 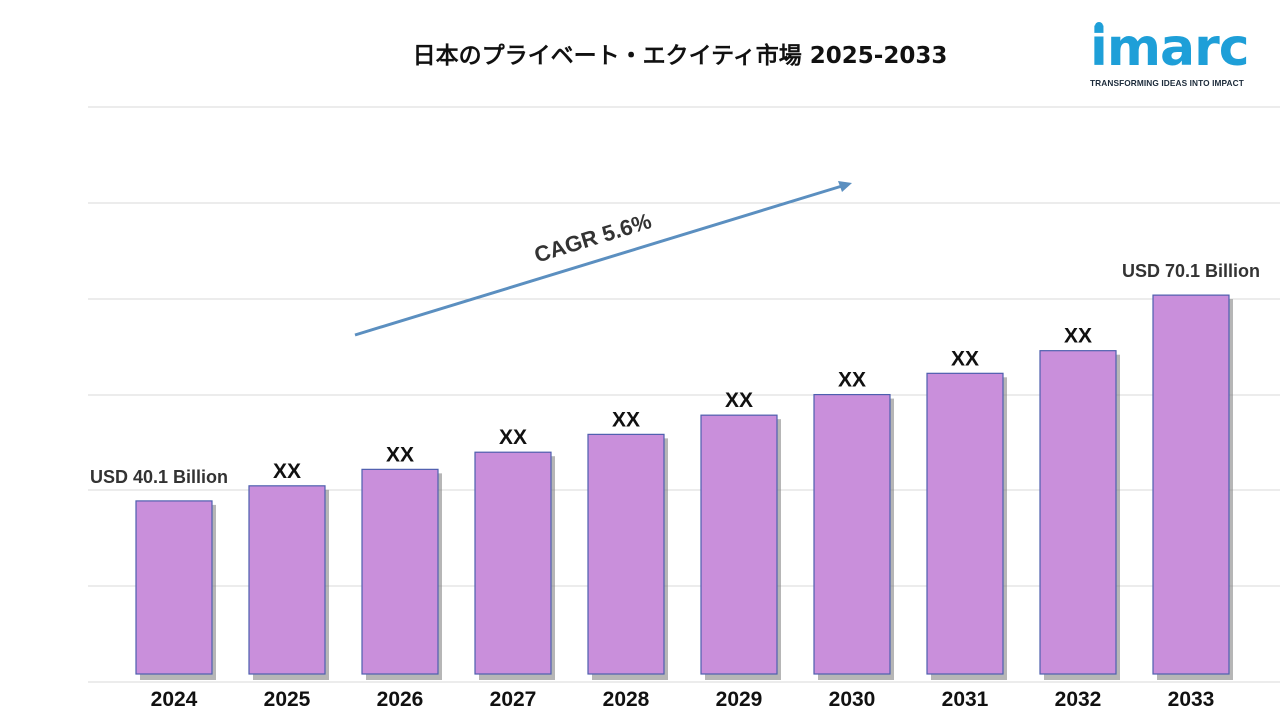 What do you see at coordinates (1191, 699) in the screenshot?
I see `x-tick-2033: 2033` at bounding box center [1191, 699].